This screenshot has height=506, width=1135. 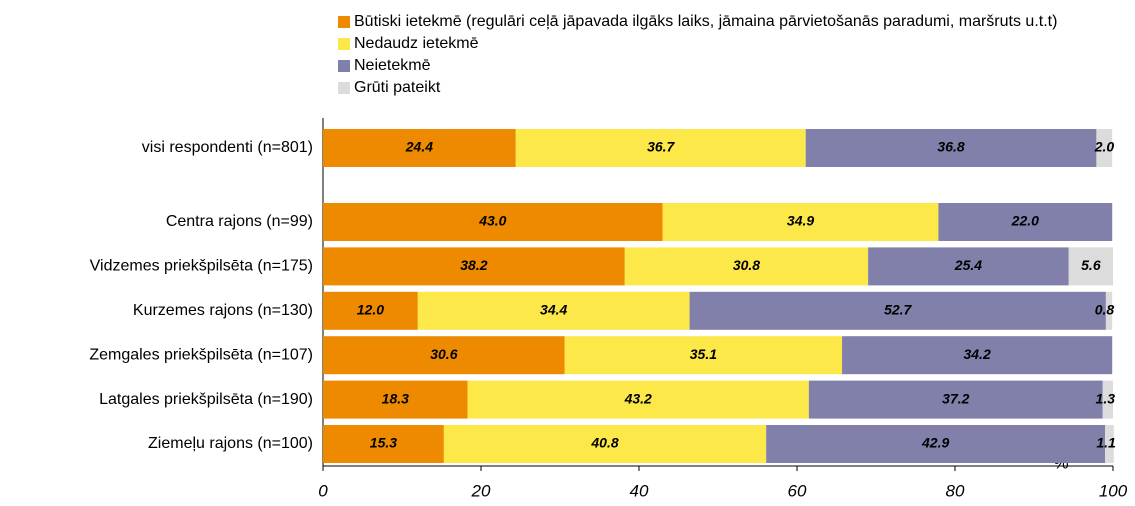 What do you see at coordinates (206, 399) in the screenshot?
I see `y-tick-label: Latgales priekšpilsēta (n=190)` at bounding box center [206, 399].